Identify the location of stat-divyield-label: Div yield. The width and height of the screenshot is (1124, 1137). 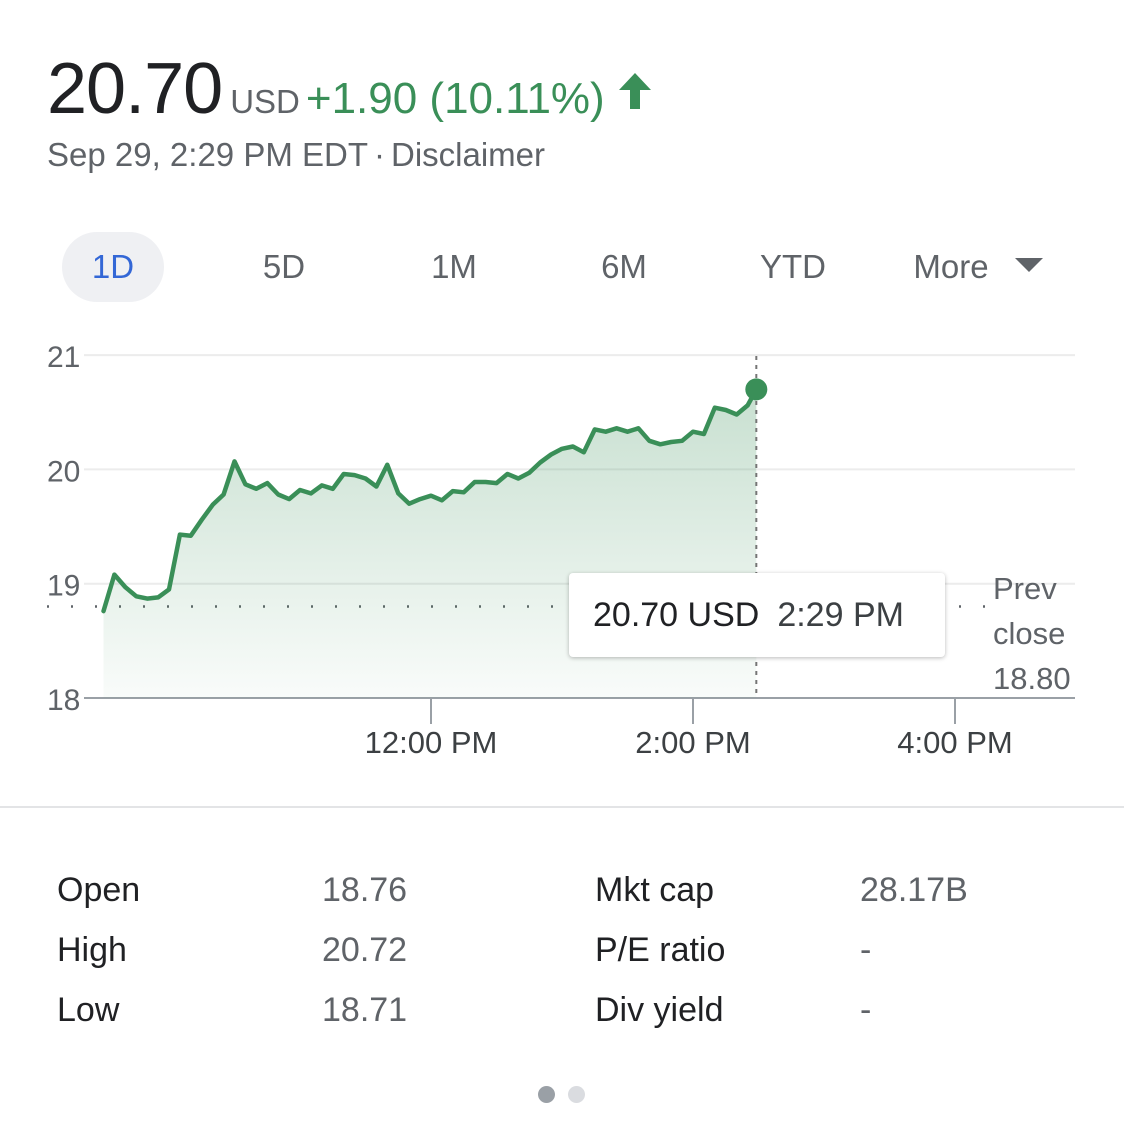
(659, 1010).